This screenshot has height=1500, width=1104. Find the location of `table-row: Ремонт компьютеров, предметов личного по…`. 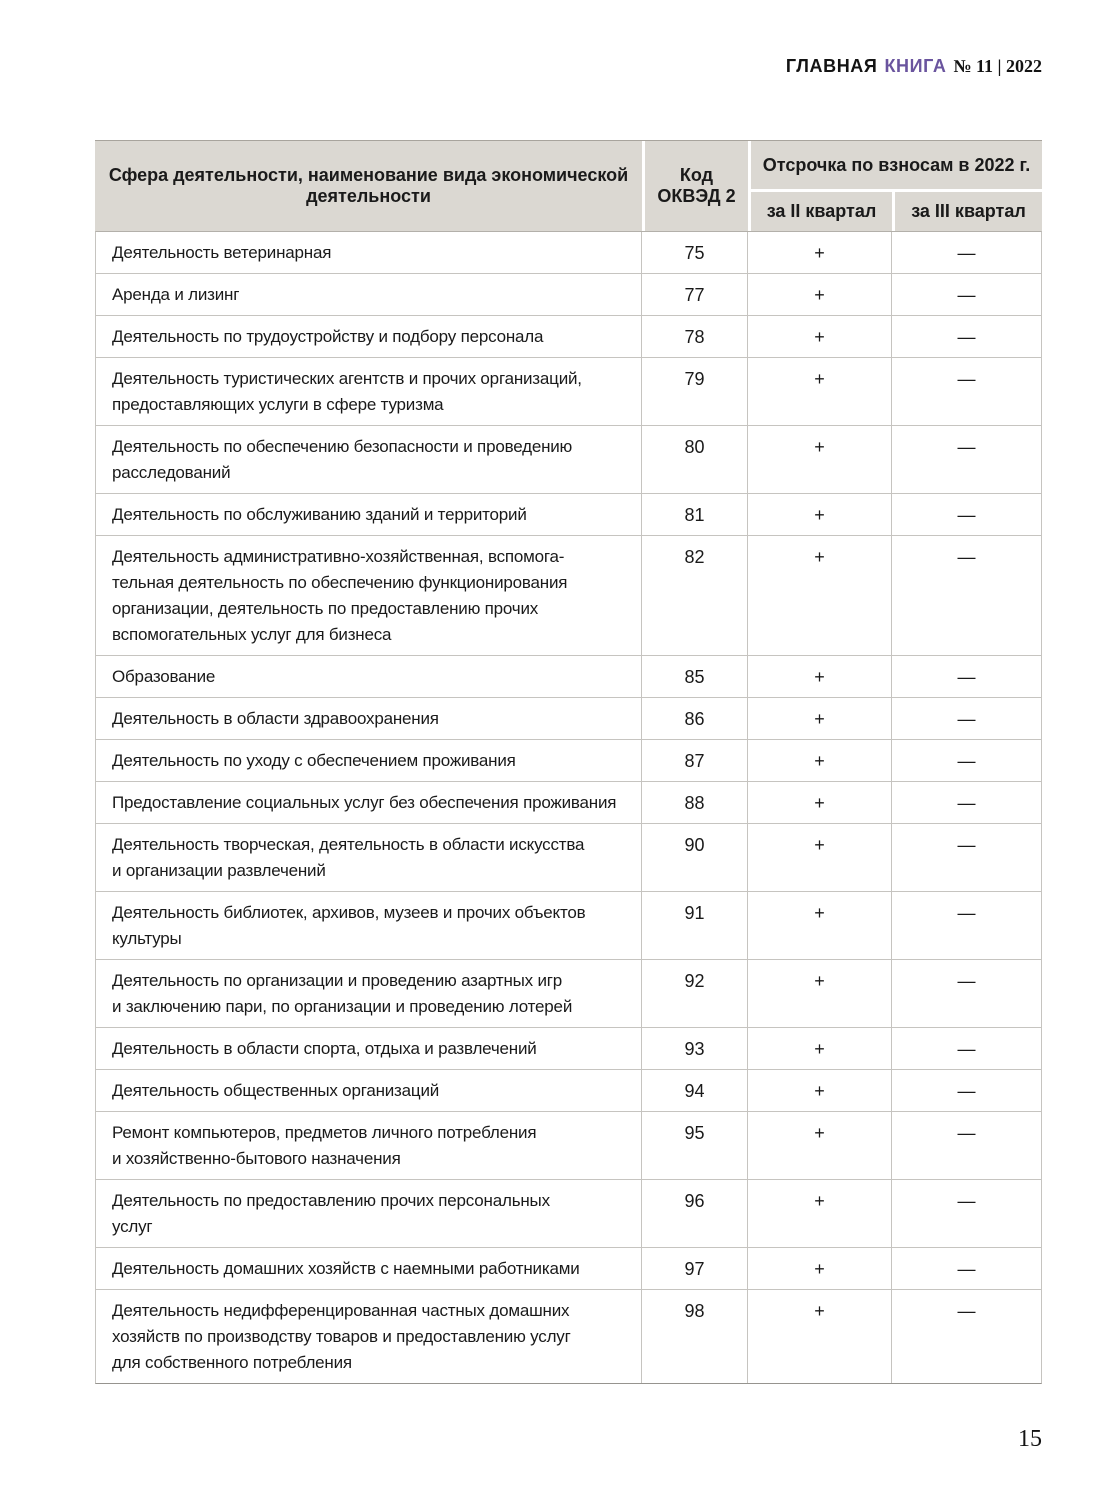

table-row: Ремонт компьютеров, предметов личного по… is located at coordinates (568, 1146).